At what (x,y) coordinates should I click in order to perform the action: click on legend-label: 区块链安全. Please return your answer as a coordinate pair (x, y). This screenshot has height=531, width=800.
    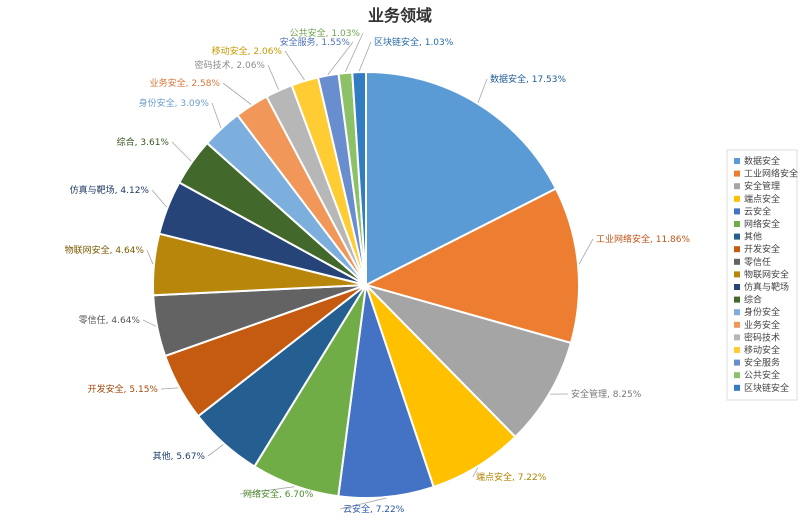
    Looking at the image, I should click on (766, 388).